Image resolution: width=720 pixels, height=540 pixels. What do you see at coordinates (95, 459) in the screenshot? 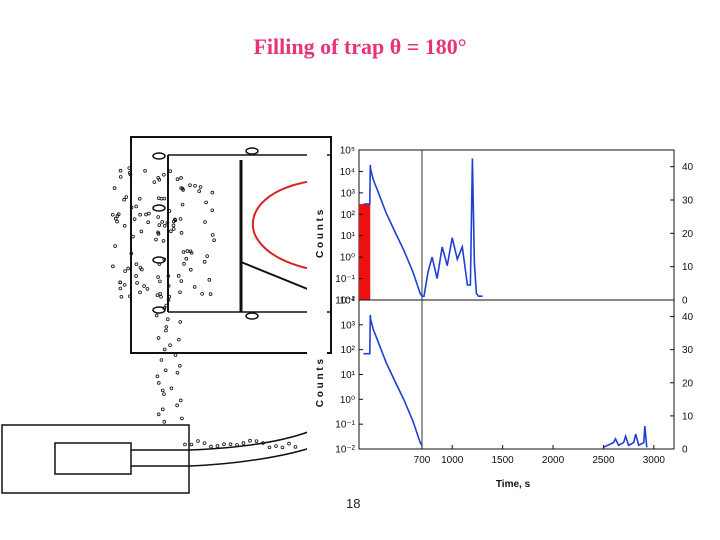
I see `source-box` at bounding box center [95, 459].